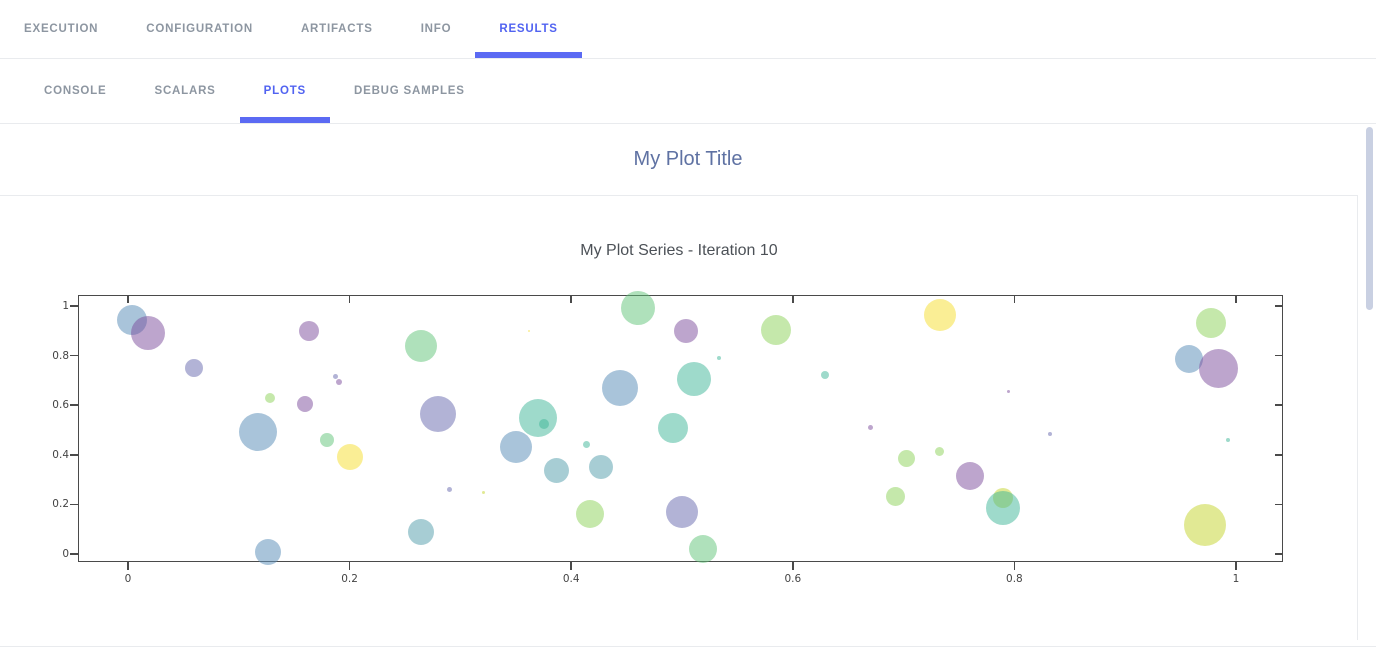 The image size is (1376, 665). I want to click on tab-results: RESULTS, so click(528, 29).